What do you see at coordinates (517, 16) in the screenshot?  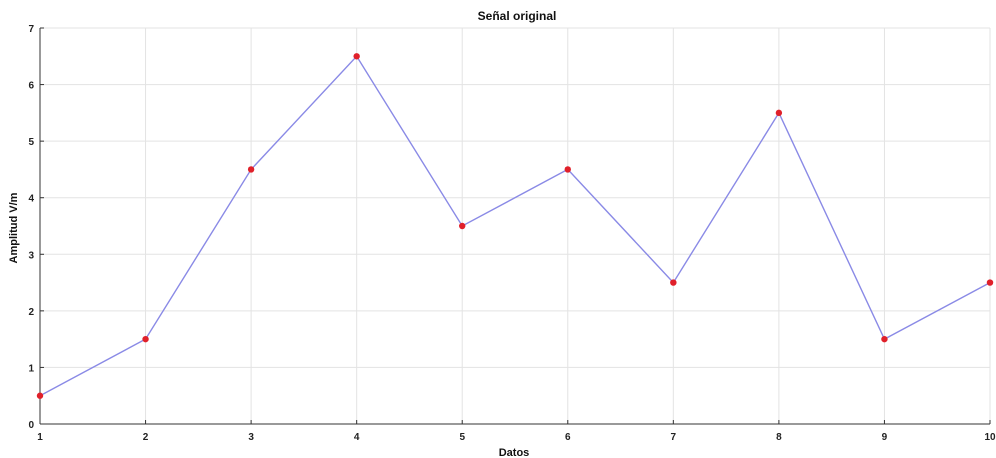 I see `chart-title: Señal original` at bounding box center [517, 16].